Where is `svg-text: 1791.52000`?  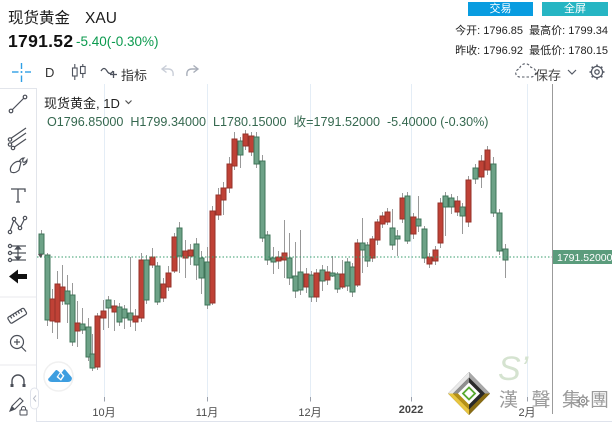
svg-text: 1791.52000 is located at coordinates (584, 258).